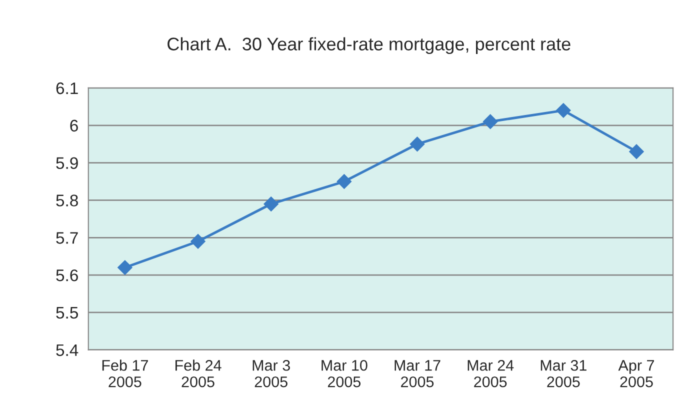 The width and height of the screenshot is (696, 419). What do you see at coordinates (345, 374) in the screenshot?
I see `x-tick-label: Mar 10 2005` at bounding box center [345, 374].